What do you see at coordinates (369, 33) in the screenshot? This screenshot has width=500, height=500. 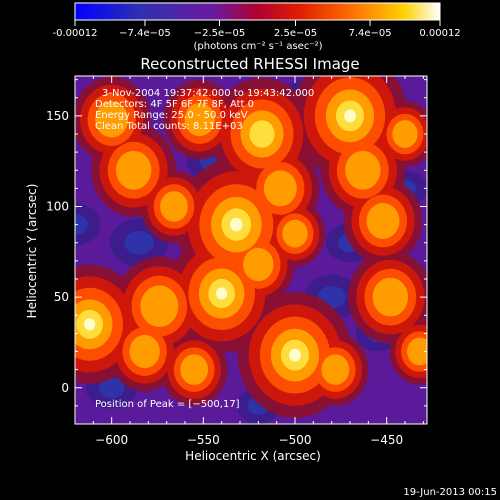 I see `colorbar-tick-label: 7.4e−05` at bounding box center [369, 33].